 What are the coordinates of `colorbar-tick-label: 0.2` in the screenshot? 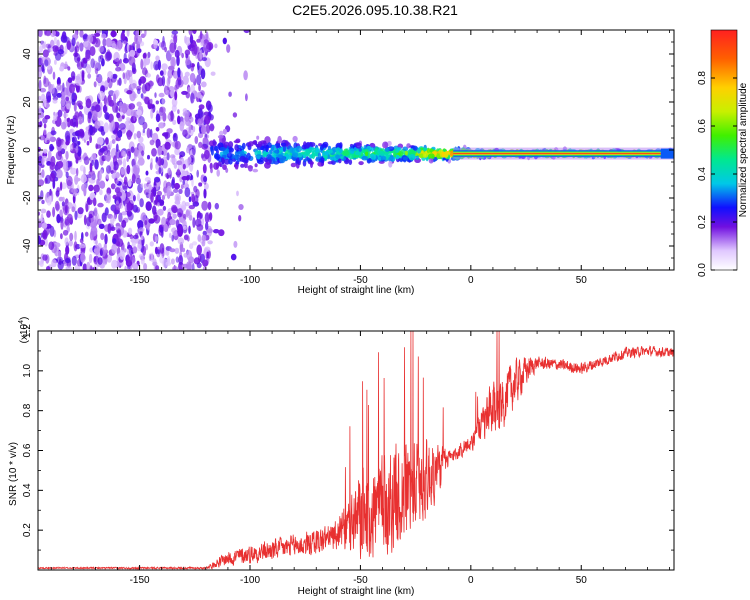 It's located at (702, 222).